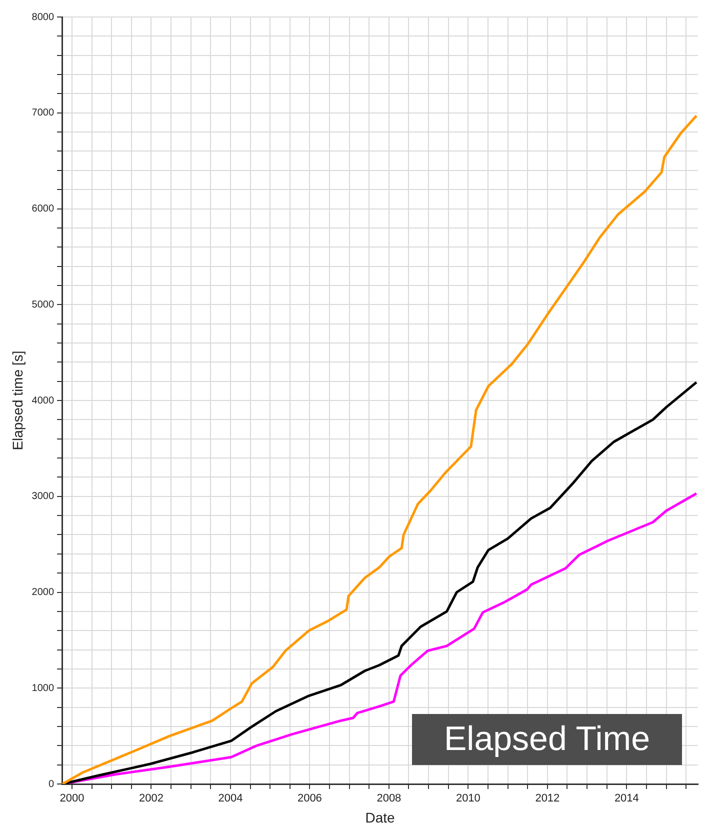 This screenshot has width=710, height=837. Describe the element at coordinates (389, 798) in the screenshot. I see `x-tick-label: 2008` at that location.